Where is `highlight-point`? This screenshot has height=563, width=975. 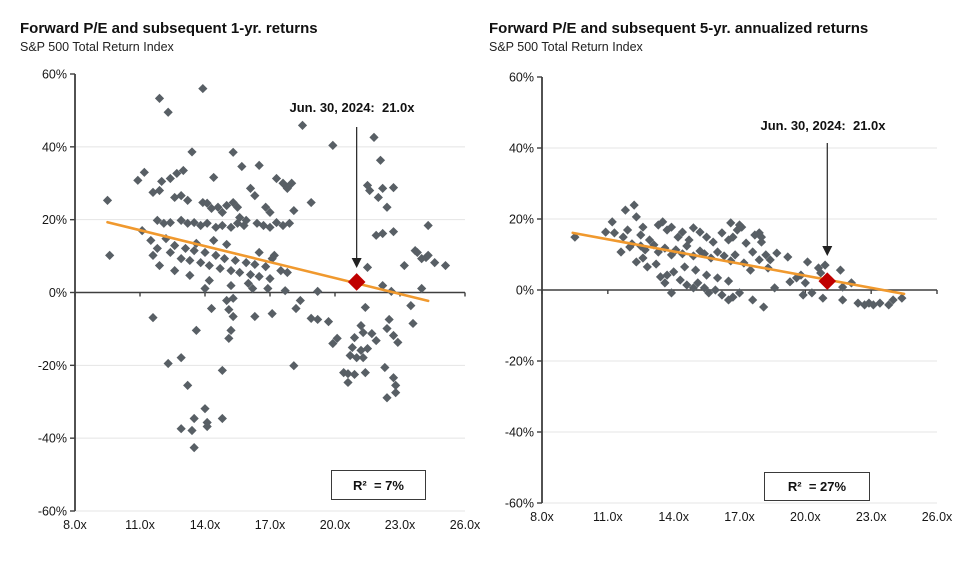
highlight-point is located at coordinates (827, 281).